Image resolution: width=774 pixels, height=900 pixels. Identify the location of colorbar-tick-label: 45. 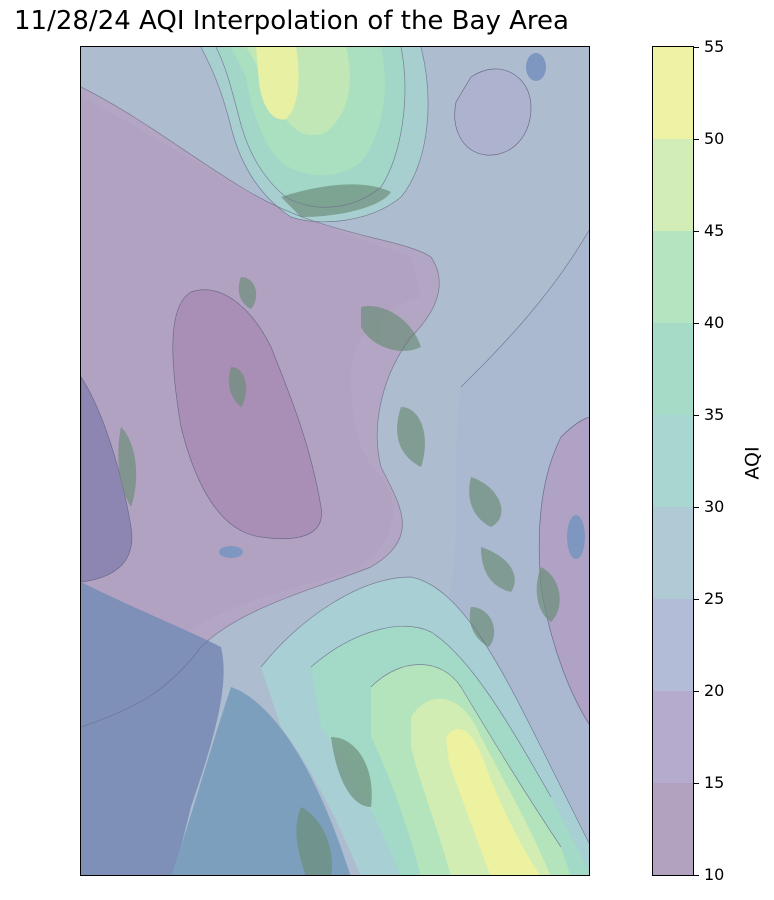
(714, 230).